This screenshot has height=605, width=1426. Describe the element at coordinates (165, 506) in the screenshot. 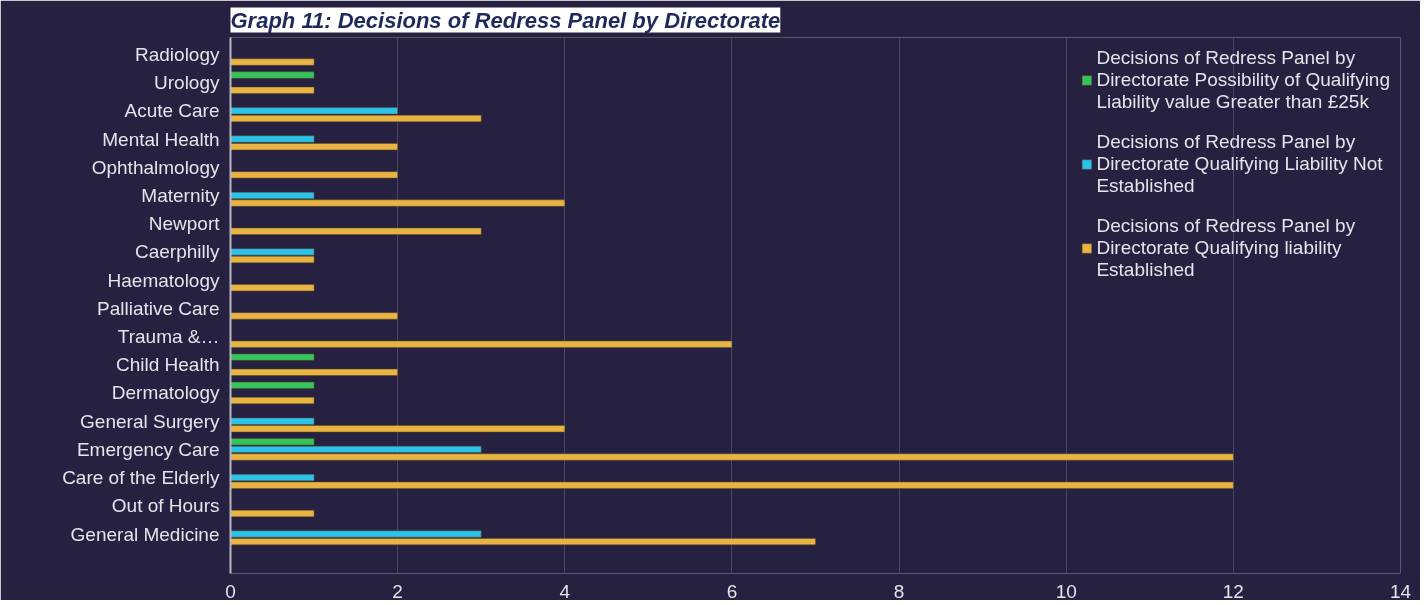

I see `y-tick-label: Out of Hours` at that location.